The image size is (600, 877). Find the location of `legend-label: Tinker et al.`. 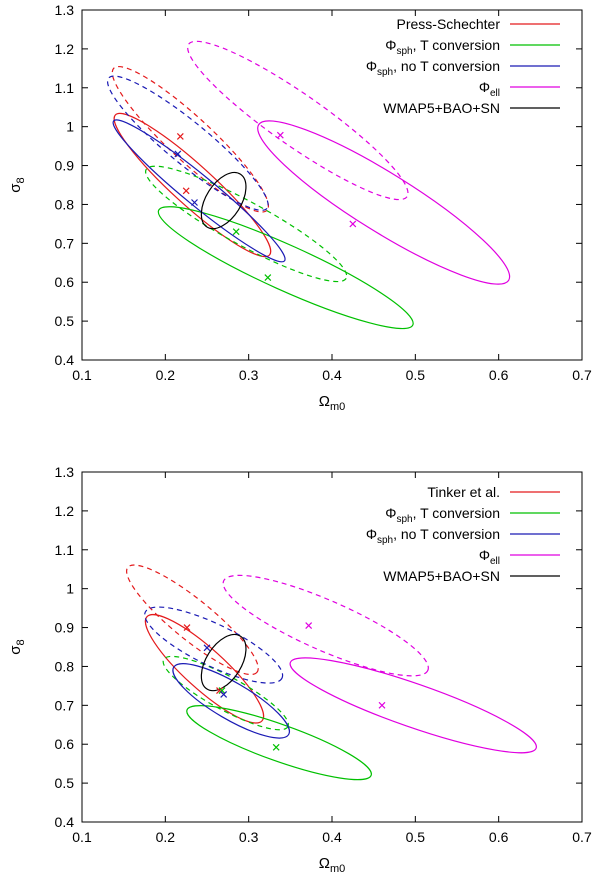

legend-label: Tinker et al. is located at coordinates (463, 492).